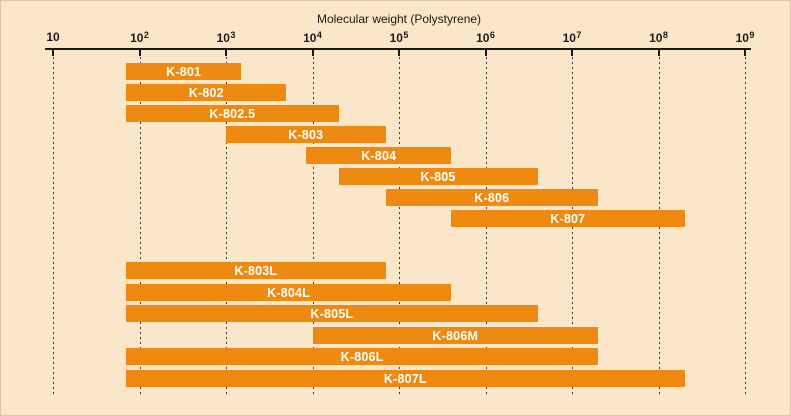  I want to click on range-bar-k-805l: K-805L, so click(332, 313).